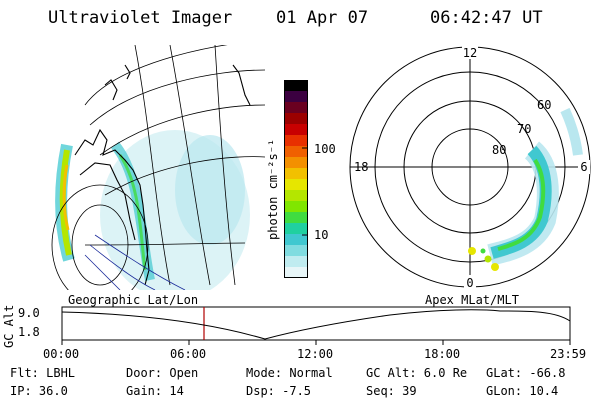  What do you see at coordinates (325, 149) in the screenshot?
I see `colorbar-tick-100: 100` at bounding box center [325, 149].